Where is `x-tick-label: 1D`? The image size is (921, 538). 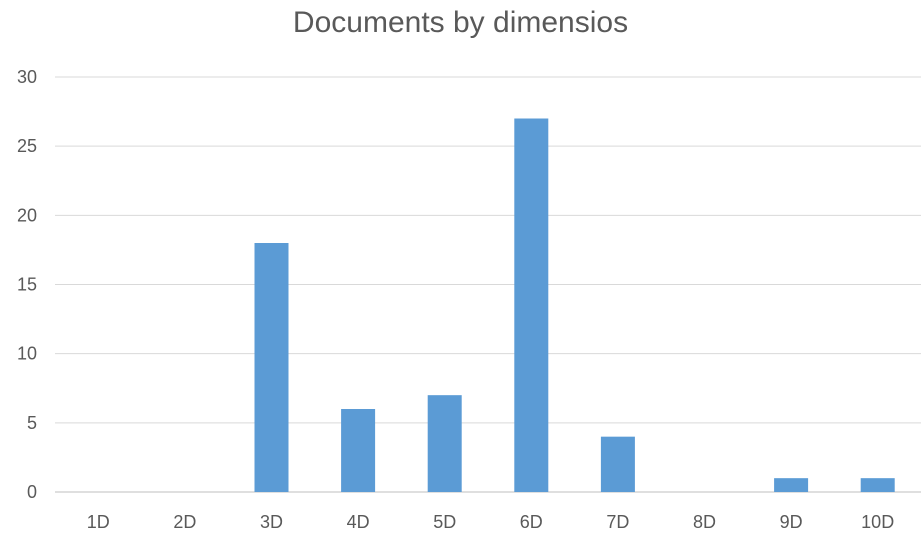 x-tick-label: 1D is located at coordinates (98, 522).